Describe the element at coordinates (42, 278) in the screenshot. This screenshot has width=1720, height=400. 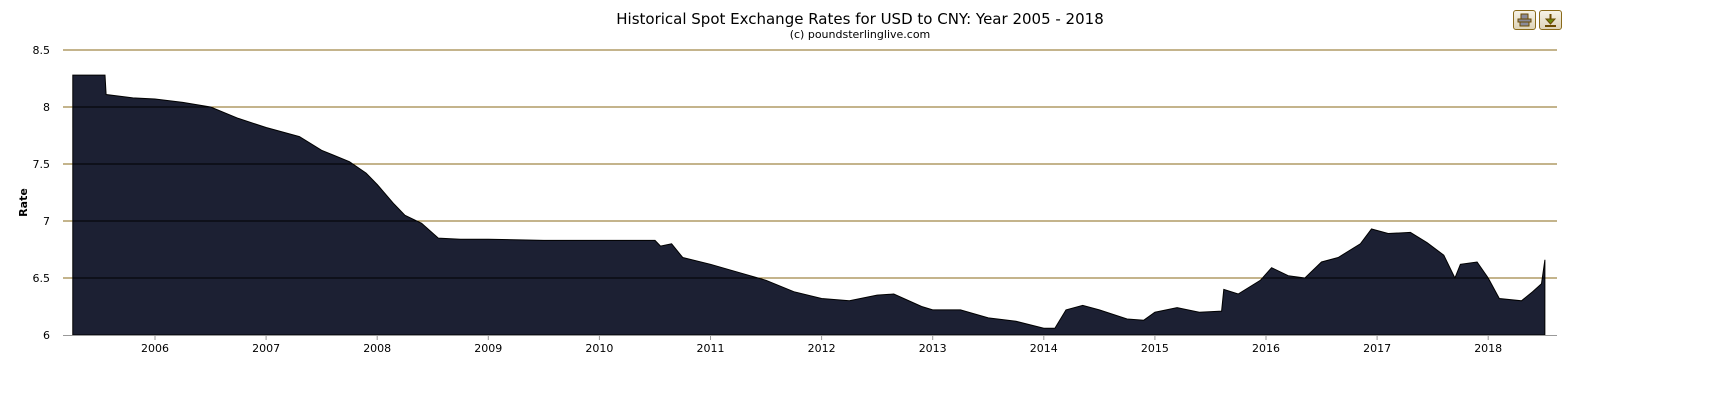
I see `y-tick-label: 6.5` at that location.